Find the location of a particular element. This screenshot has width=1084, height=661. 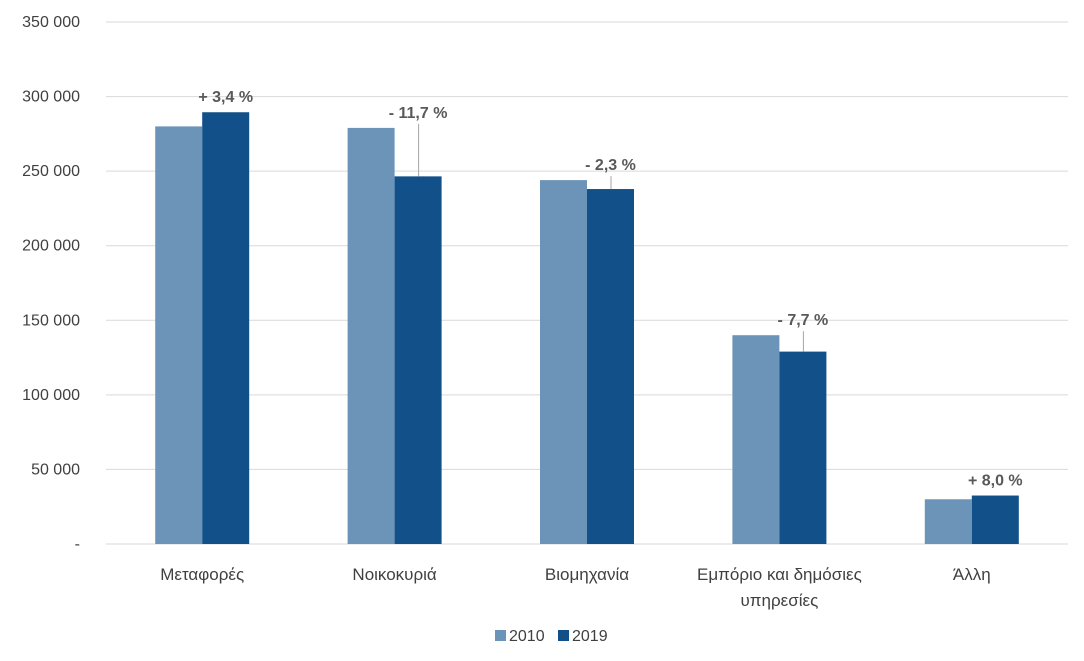

y-tick-label: 100 000 is located at coordinates (51, 395).